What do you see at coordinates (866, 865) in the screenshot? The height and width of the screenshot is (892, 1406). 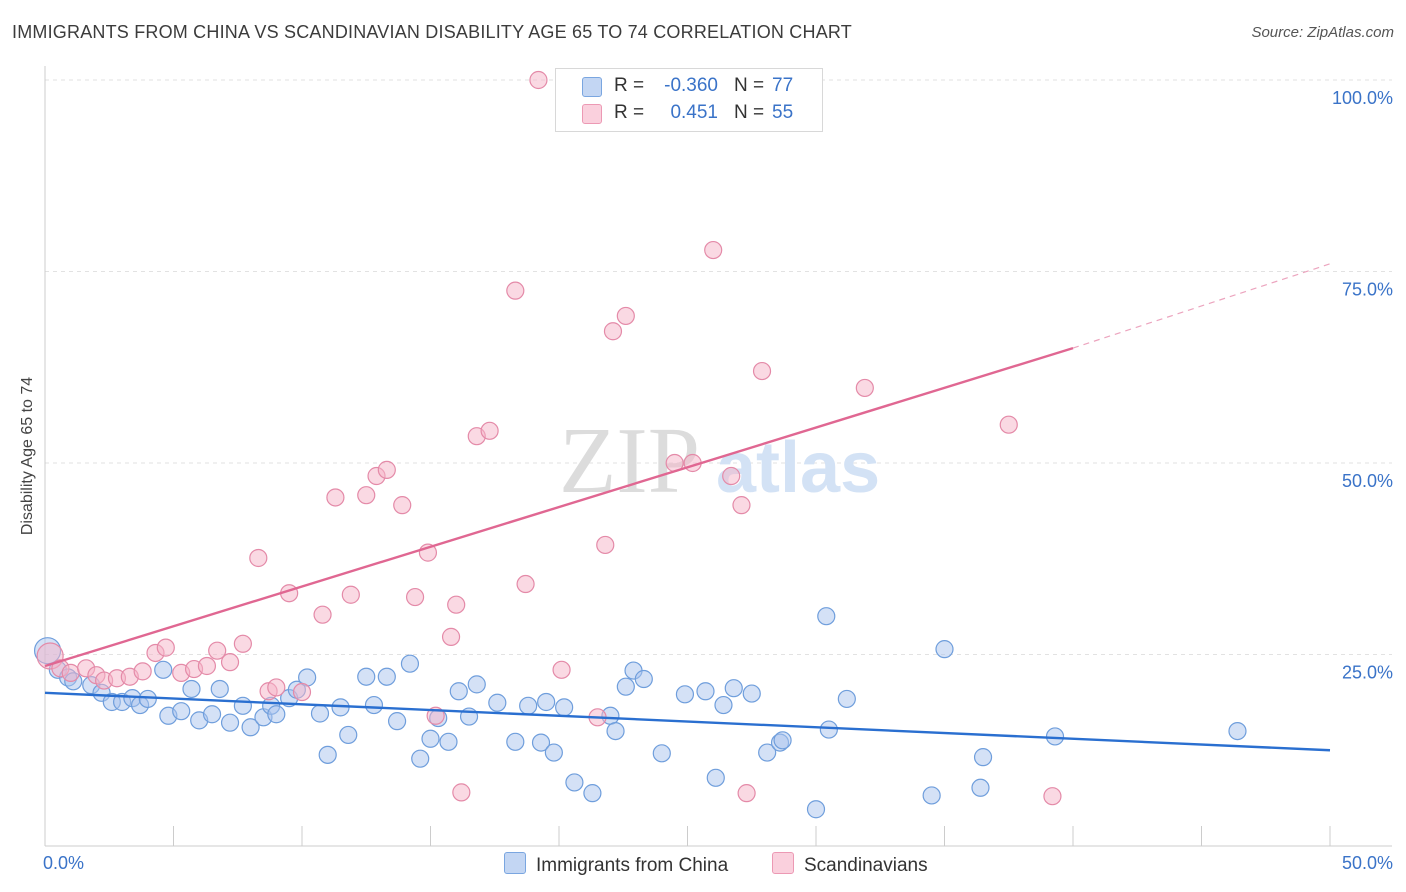 I see `legend-label-scandinavians: Scandinavians` at bounding box center [866, 865].